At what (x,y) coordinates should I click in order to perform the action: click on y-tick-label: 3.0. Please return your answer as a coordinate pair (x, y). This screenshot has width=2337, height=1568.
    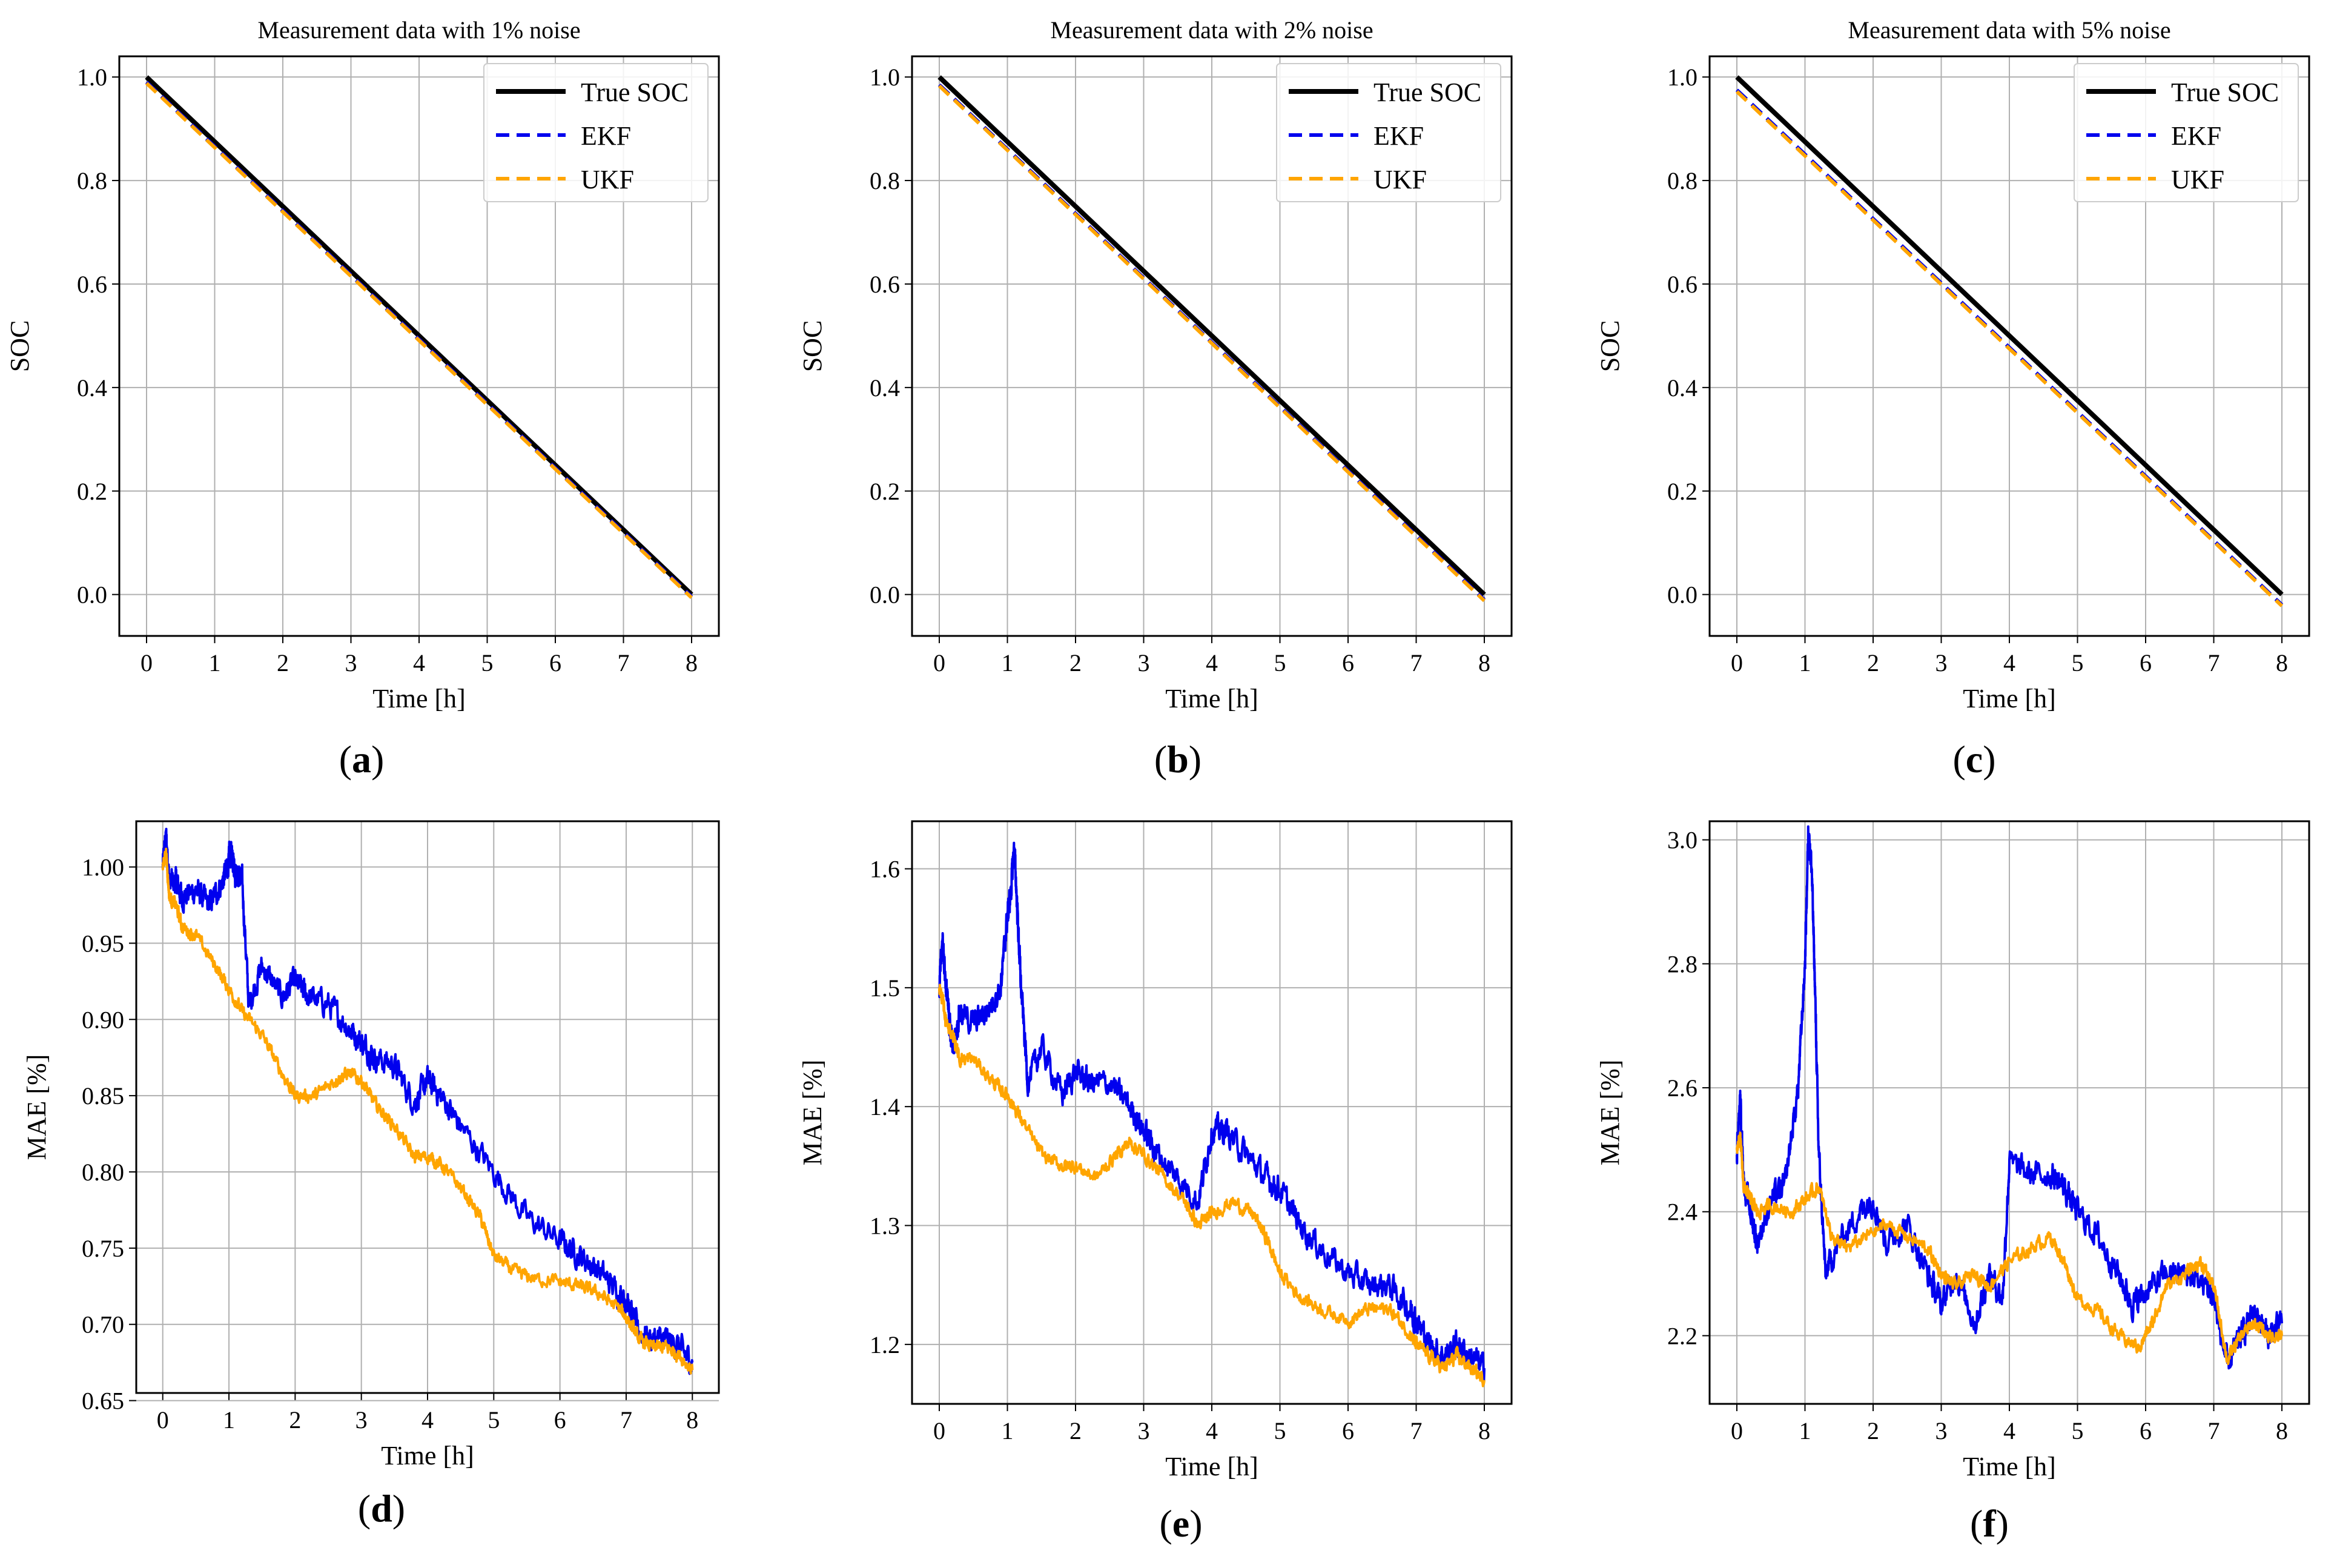
    Looking at the image, I should click on (1682, 840).